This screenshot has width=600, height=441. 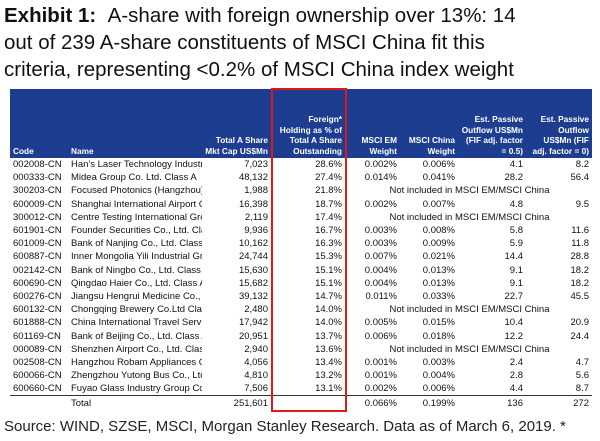 I want to click on table-cell: Zhengzhou Yutong Bus Co., Ltd. Clas, so click(x=136, y=376).